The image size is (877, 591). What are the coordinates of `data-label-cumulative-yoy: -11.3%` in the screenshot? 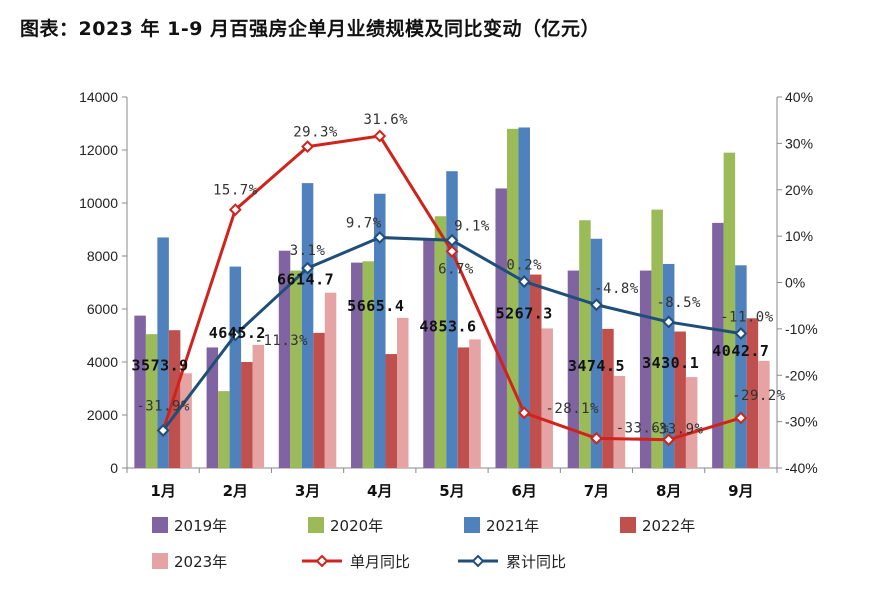 It's located at (282, 341).